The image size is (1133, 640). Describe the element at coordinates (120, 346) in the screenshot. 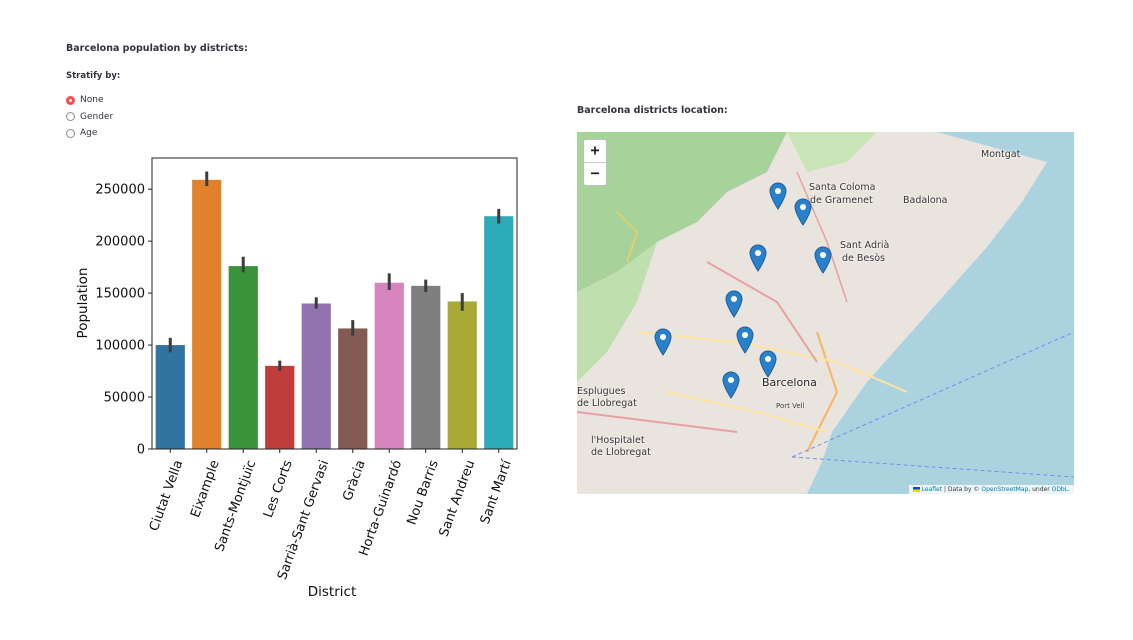

I see `y-tick-label-2: 100000` at that location.